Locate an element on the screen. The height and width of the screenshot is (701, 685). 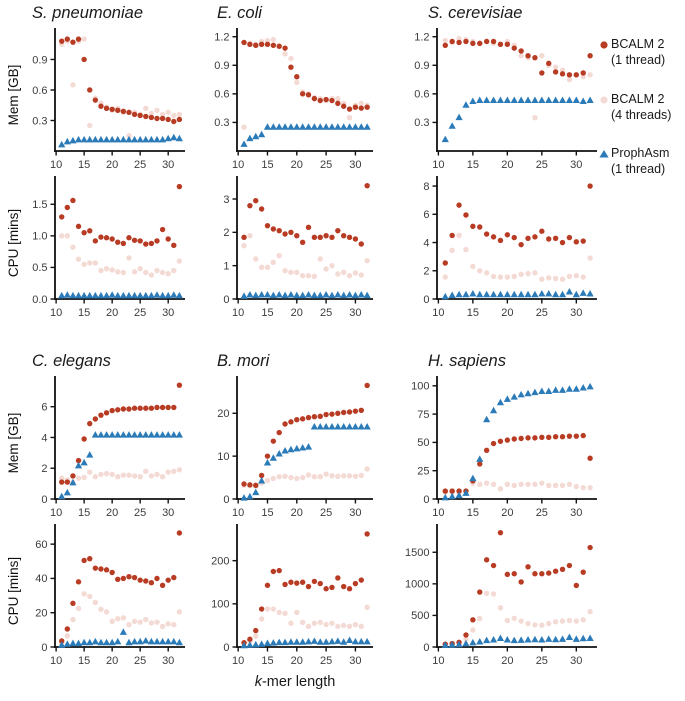
svg-text: 3 is located at coordinates (226, 200).